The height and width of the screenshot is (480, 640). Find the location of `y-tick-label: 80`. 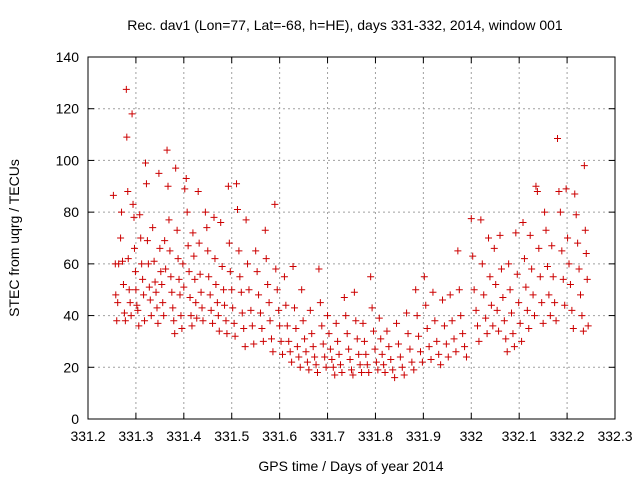

y-tick-label: 80 is located at coordinates (71, 212).